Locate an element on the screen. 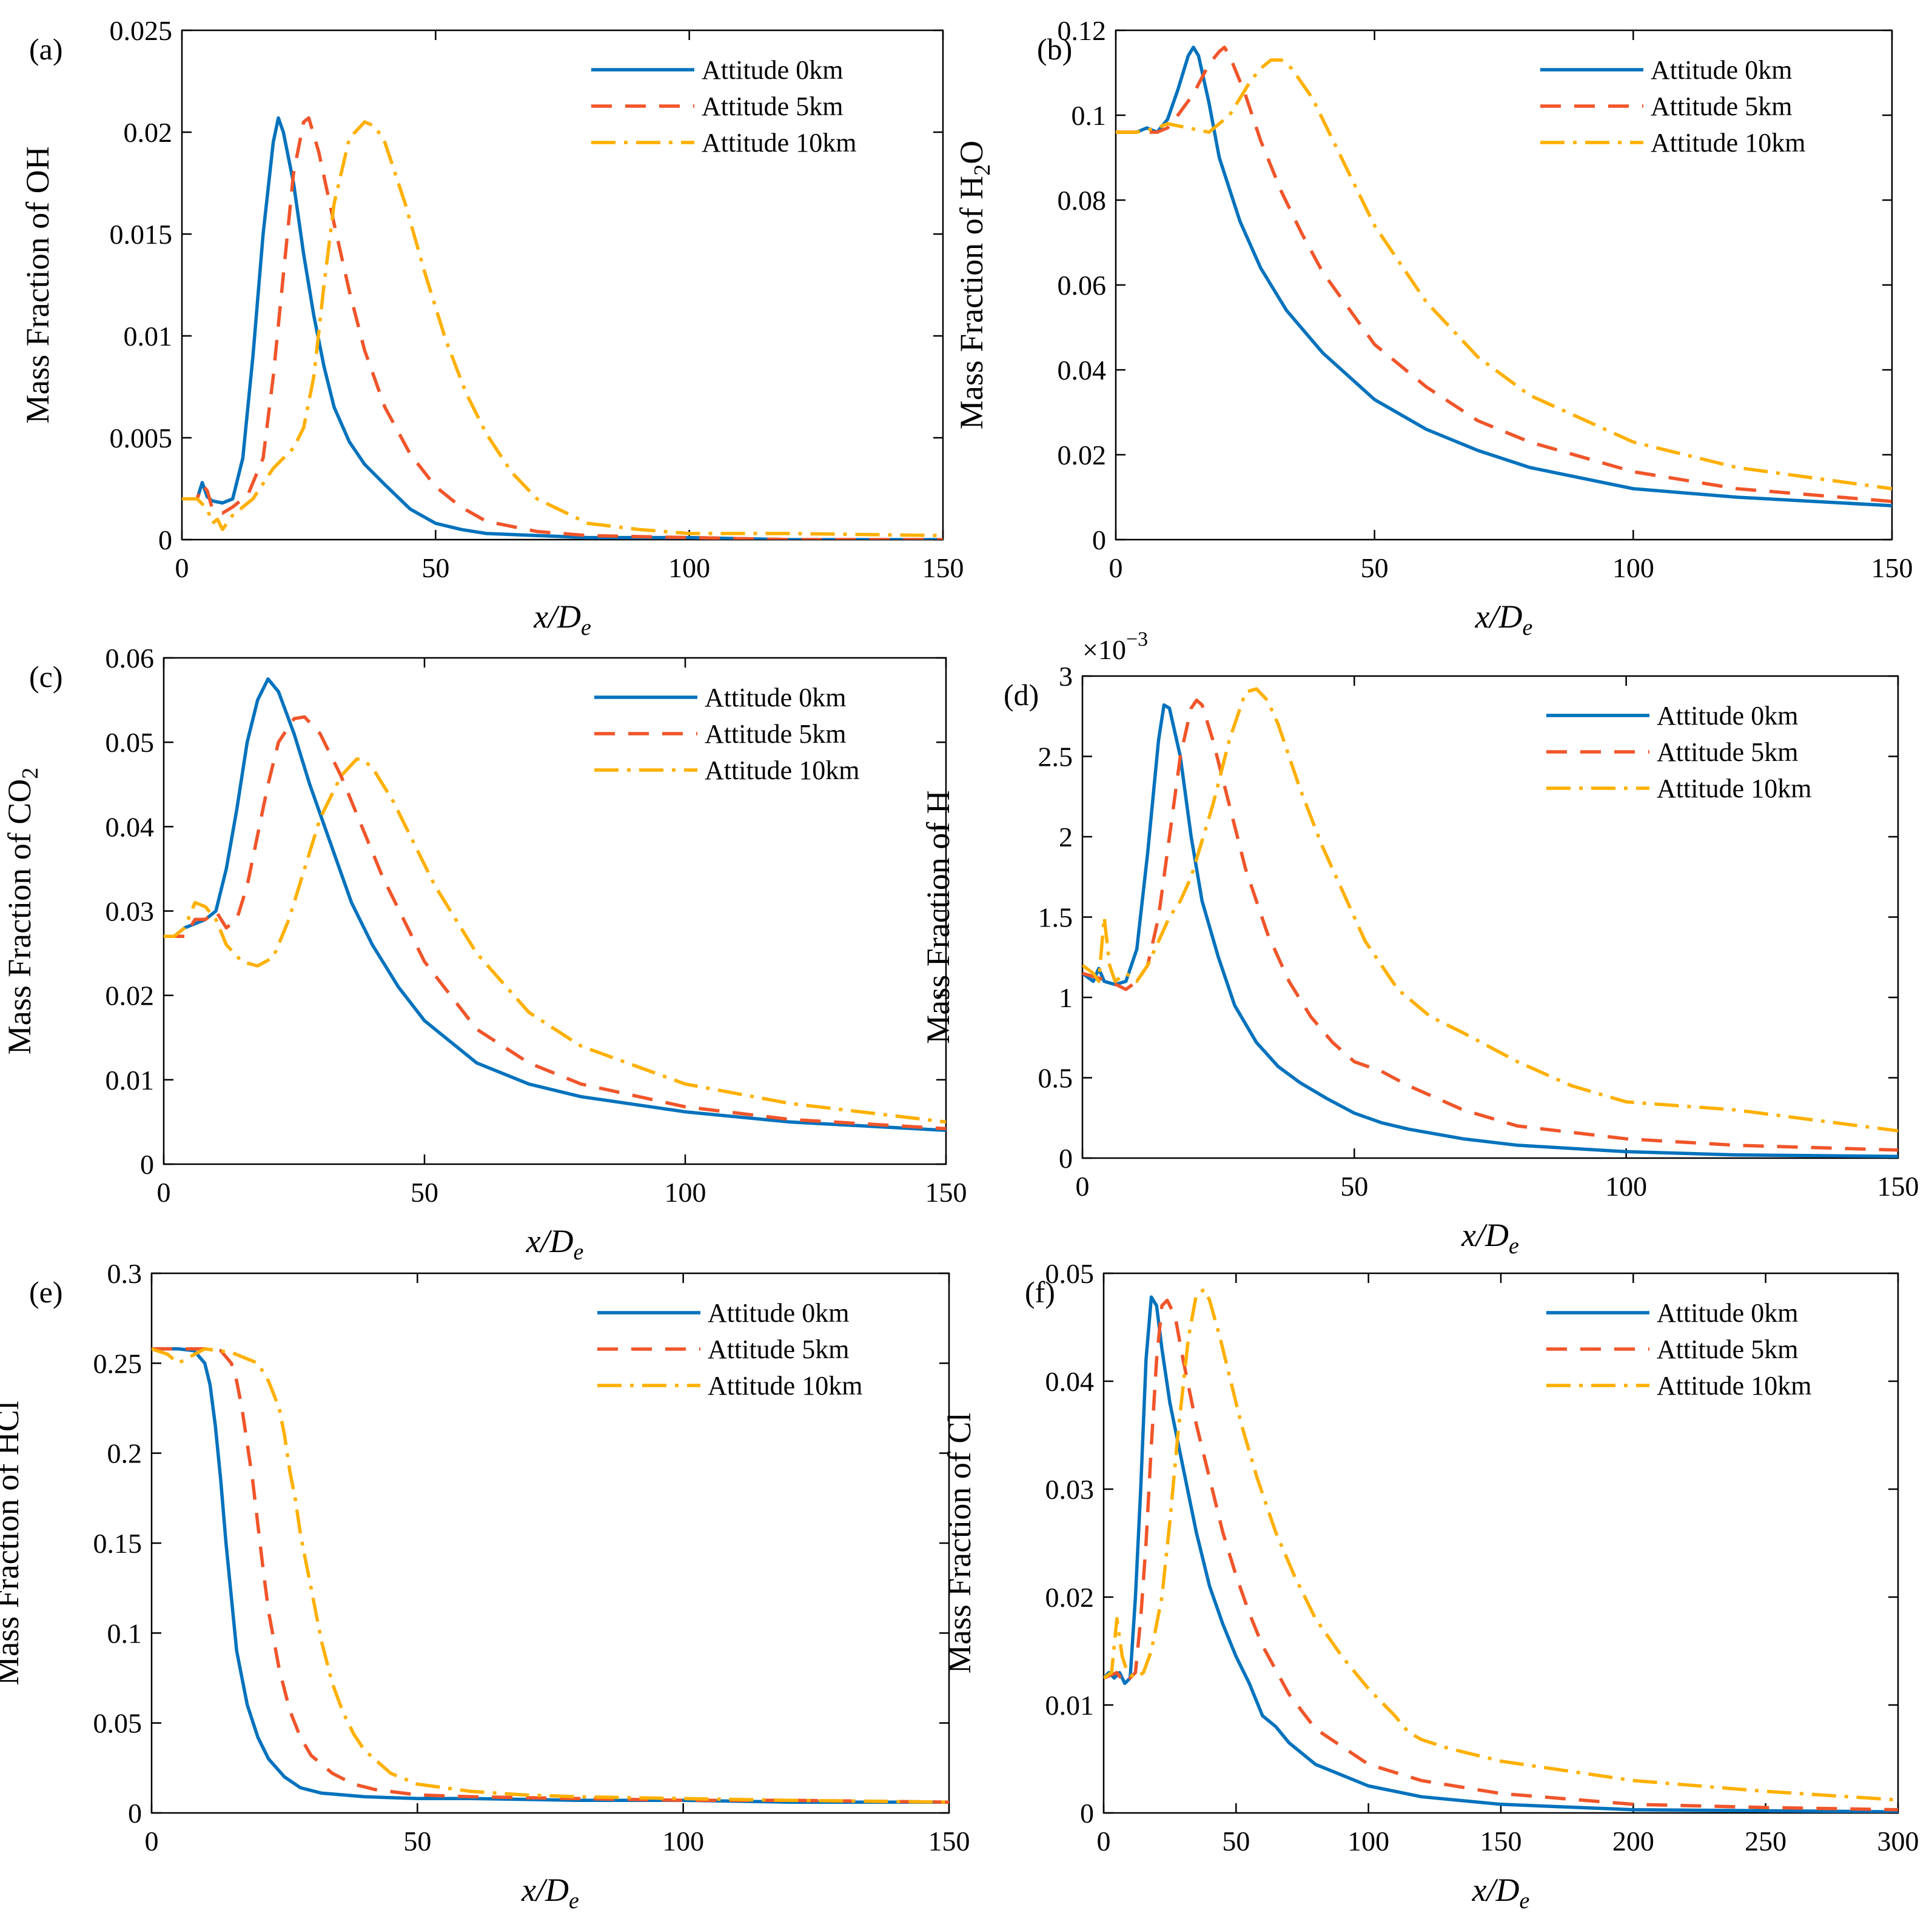  x-tick-label: 200 is located at coordinates (1633, 1841).